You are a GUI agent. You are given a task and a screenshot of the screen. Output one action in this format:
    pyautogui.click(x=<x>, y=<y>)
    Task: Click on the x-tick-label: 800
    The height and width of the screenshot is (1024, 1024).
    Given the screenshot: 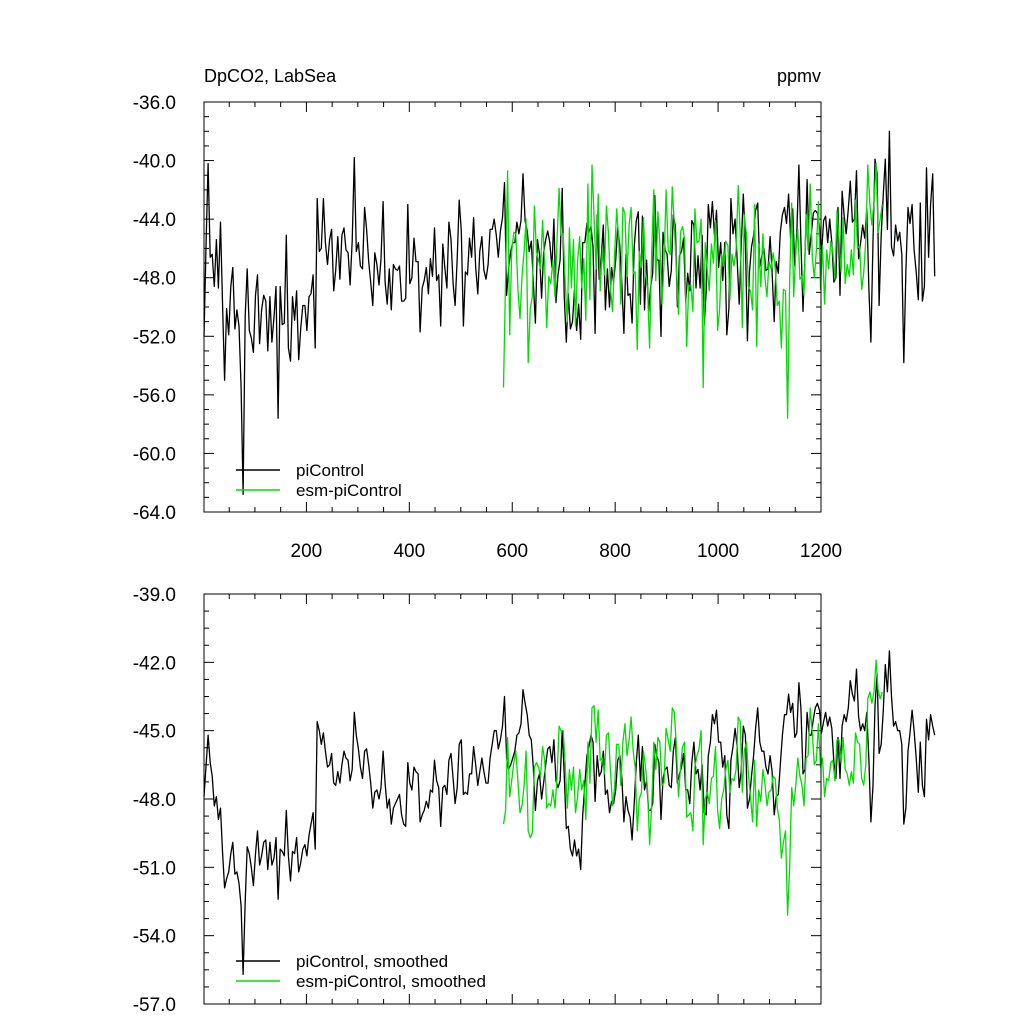 What is the action you would take?
    pyautogui.click(x=615, y=551)
    